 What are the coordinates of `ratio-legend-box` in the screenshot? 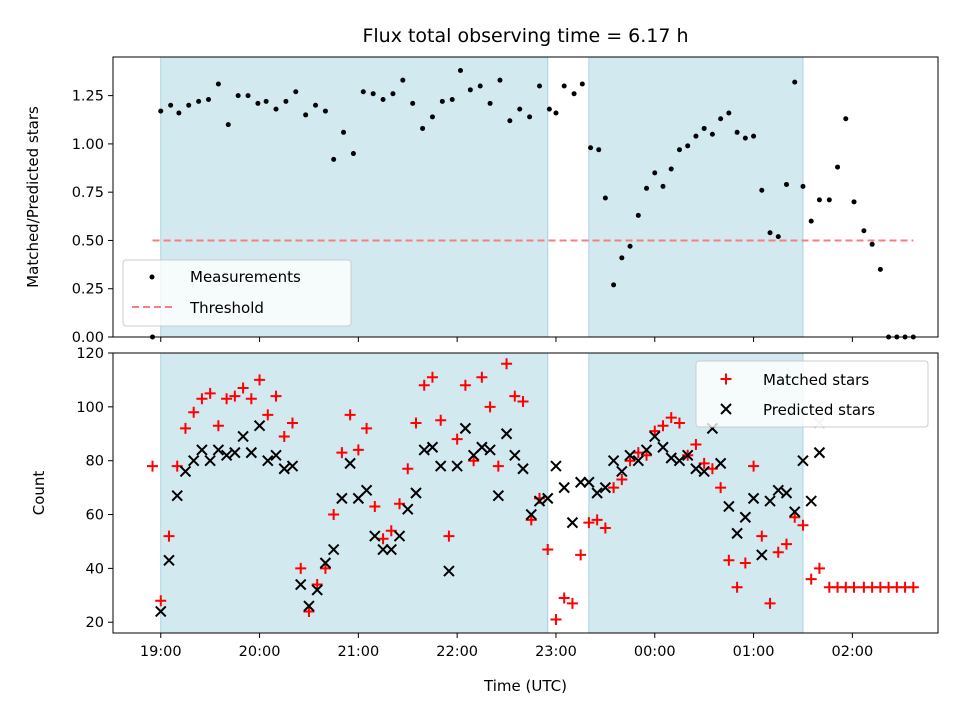 It's located at (237, 293).